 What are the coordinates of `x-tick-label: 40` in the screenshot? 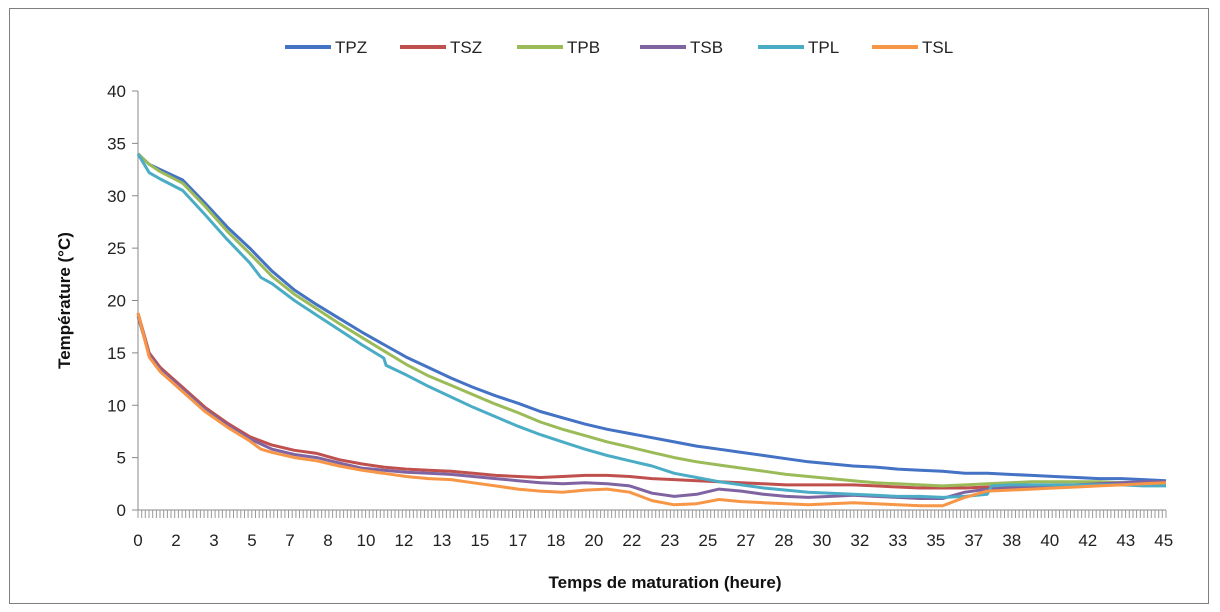 It's located at (1049, 540).